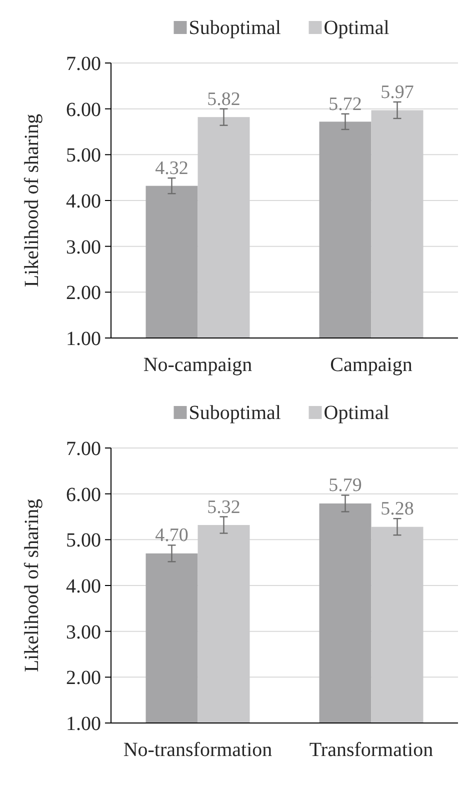 This screenshot has height=786, width=466. Describe the element at coordinates (171, 535) in the screenshot. I see `data-label: 4.70` at that location.